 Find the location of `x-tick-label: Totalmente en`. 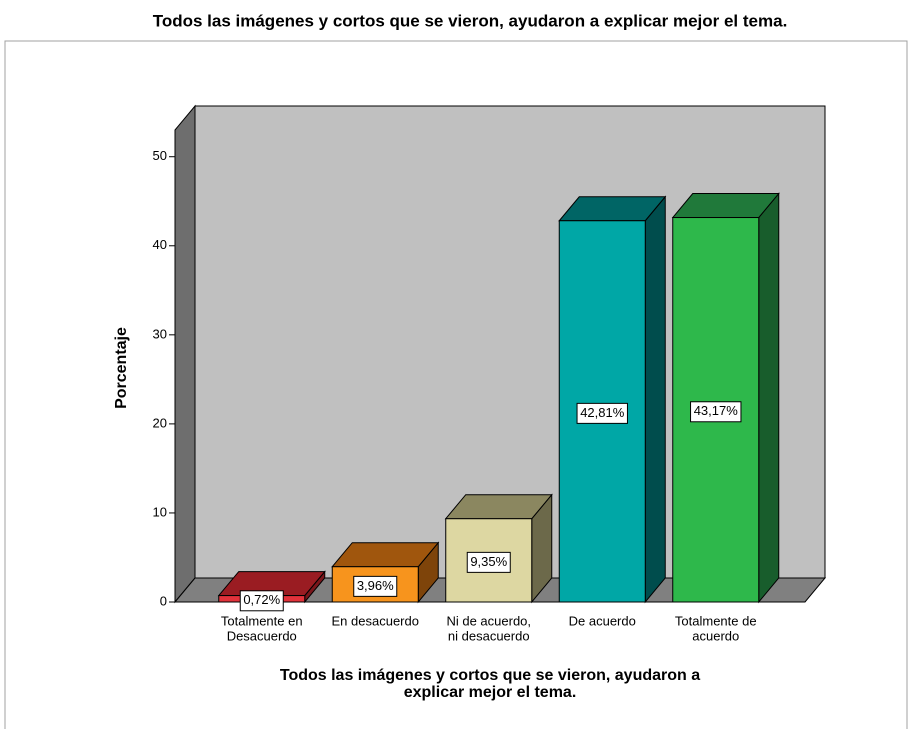

x-tick-label: Totalmente en is located at coordinates (262, 620).